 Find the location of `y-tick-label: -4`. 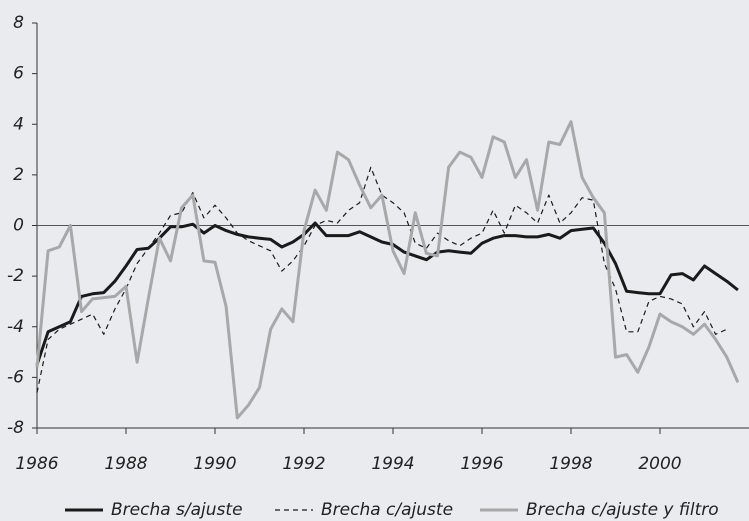

y-tick-label: -4 is located at coordinates (15, 327).